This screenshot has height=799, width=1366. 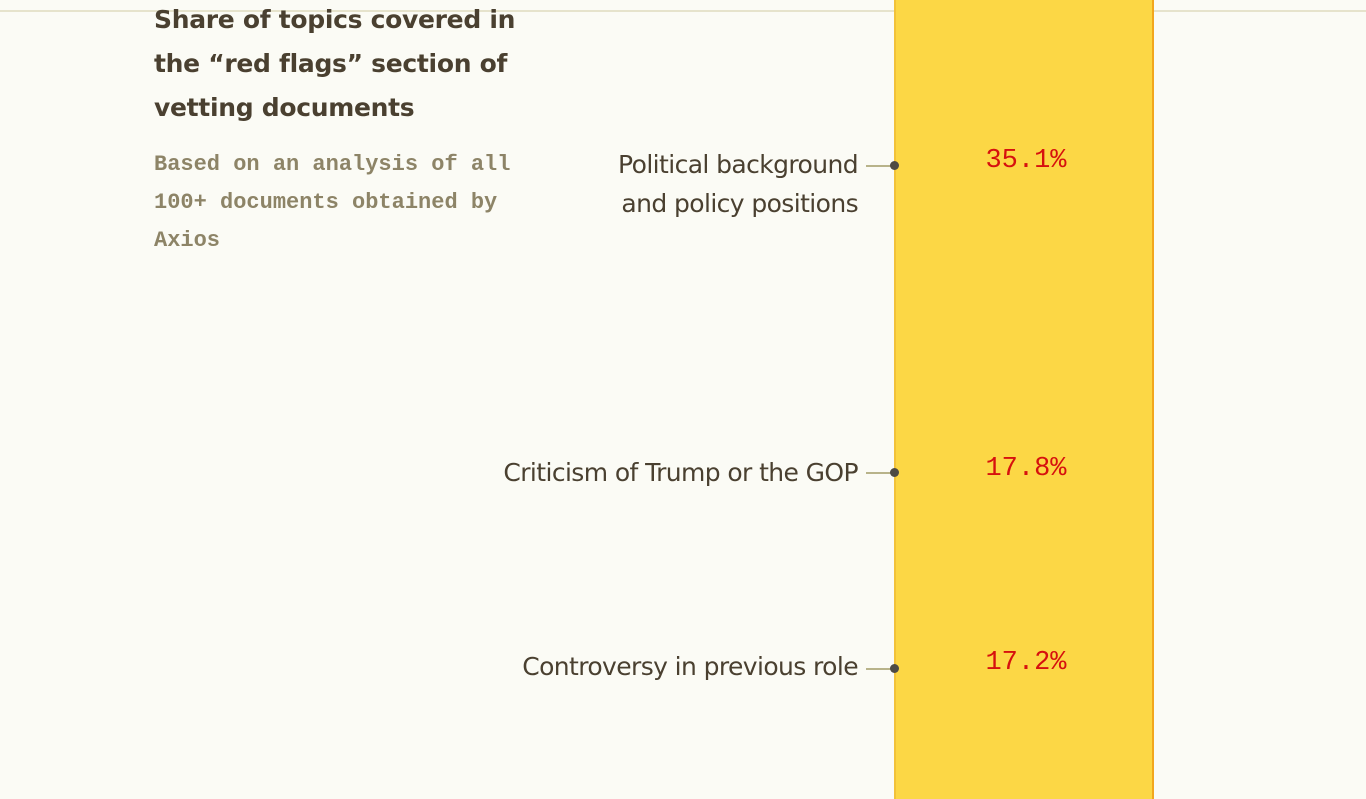 I want to click on bar-segment-controversy: 17.2%, so click(x=1024, y=666).